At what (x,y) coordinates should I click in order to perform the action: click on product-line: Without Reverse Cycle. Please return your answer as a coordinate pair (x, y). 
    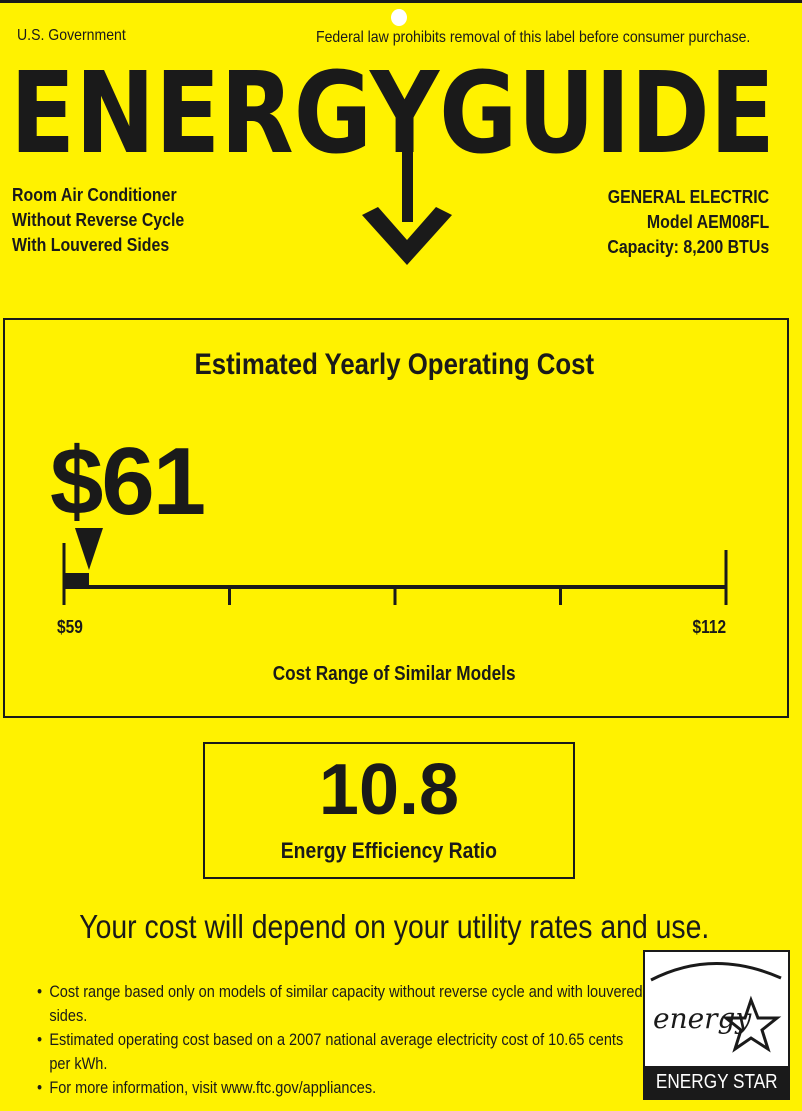
    Looking at the image, I should click on (98, 219).